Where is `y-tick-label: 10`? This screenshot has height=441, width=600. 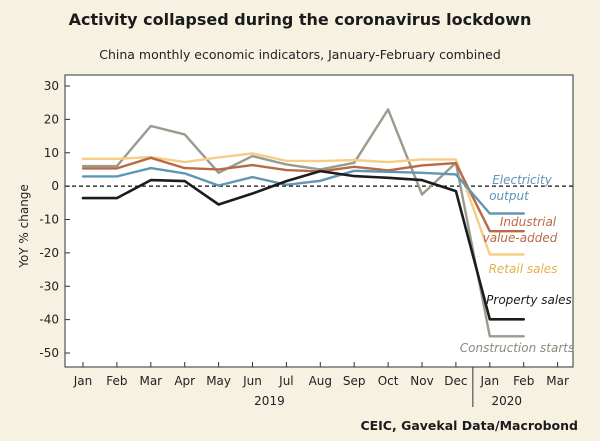
y-tick-label: 10 is located at coordinates (51, 153).